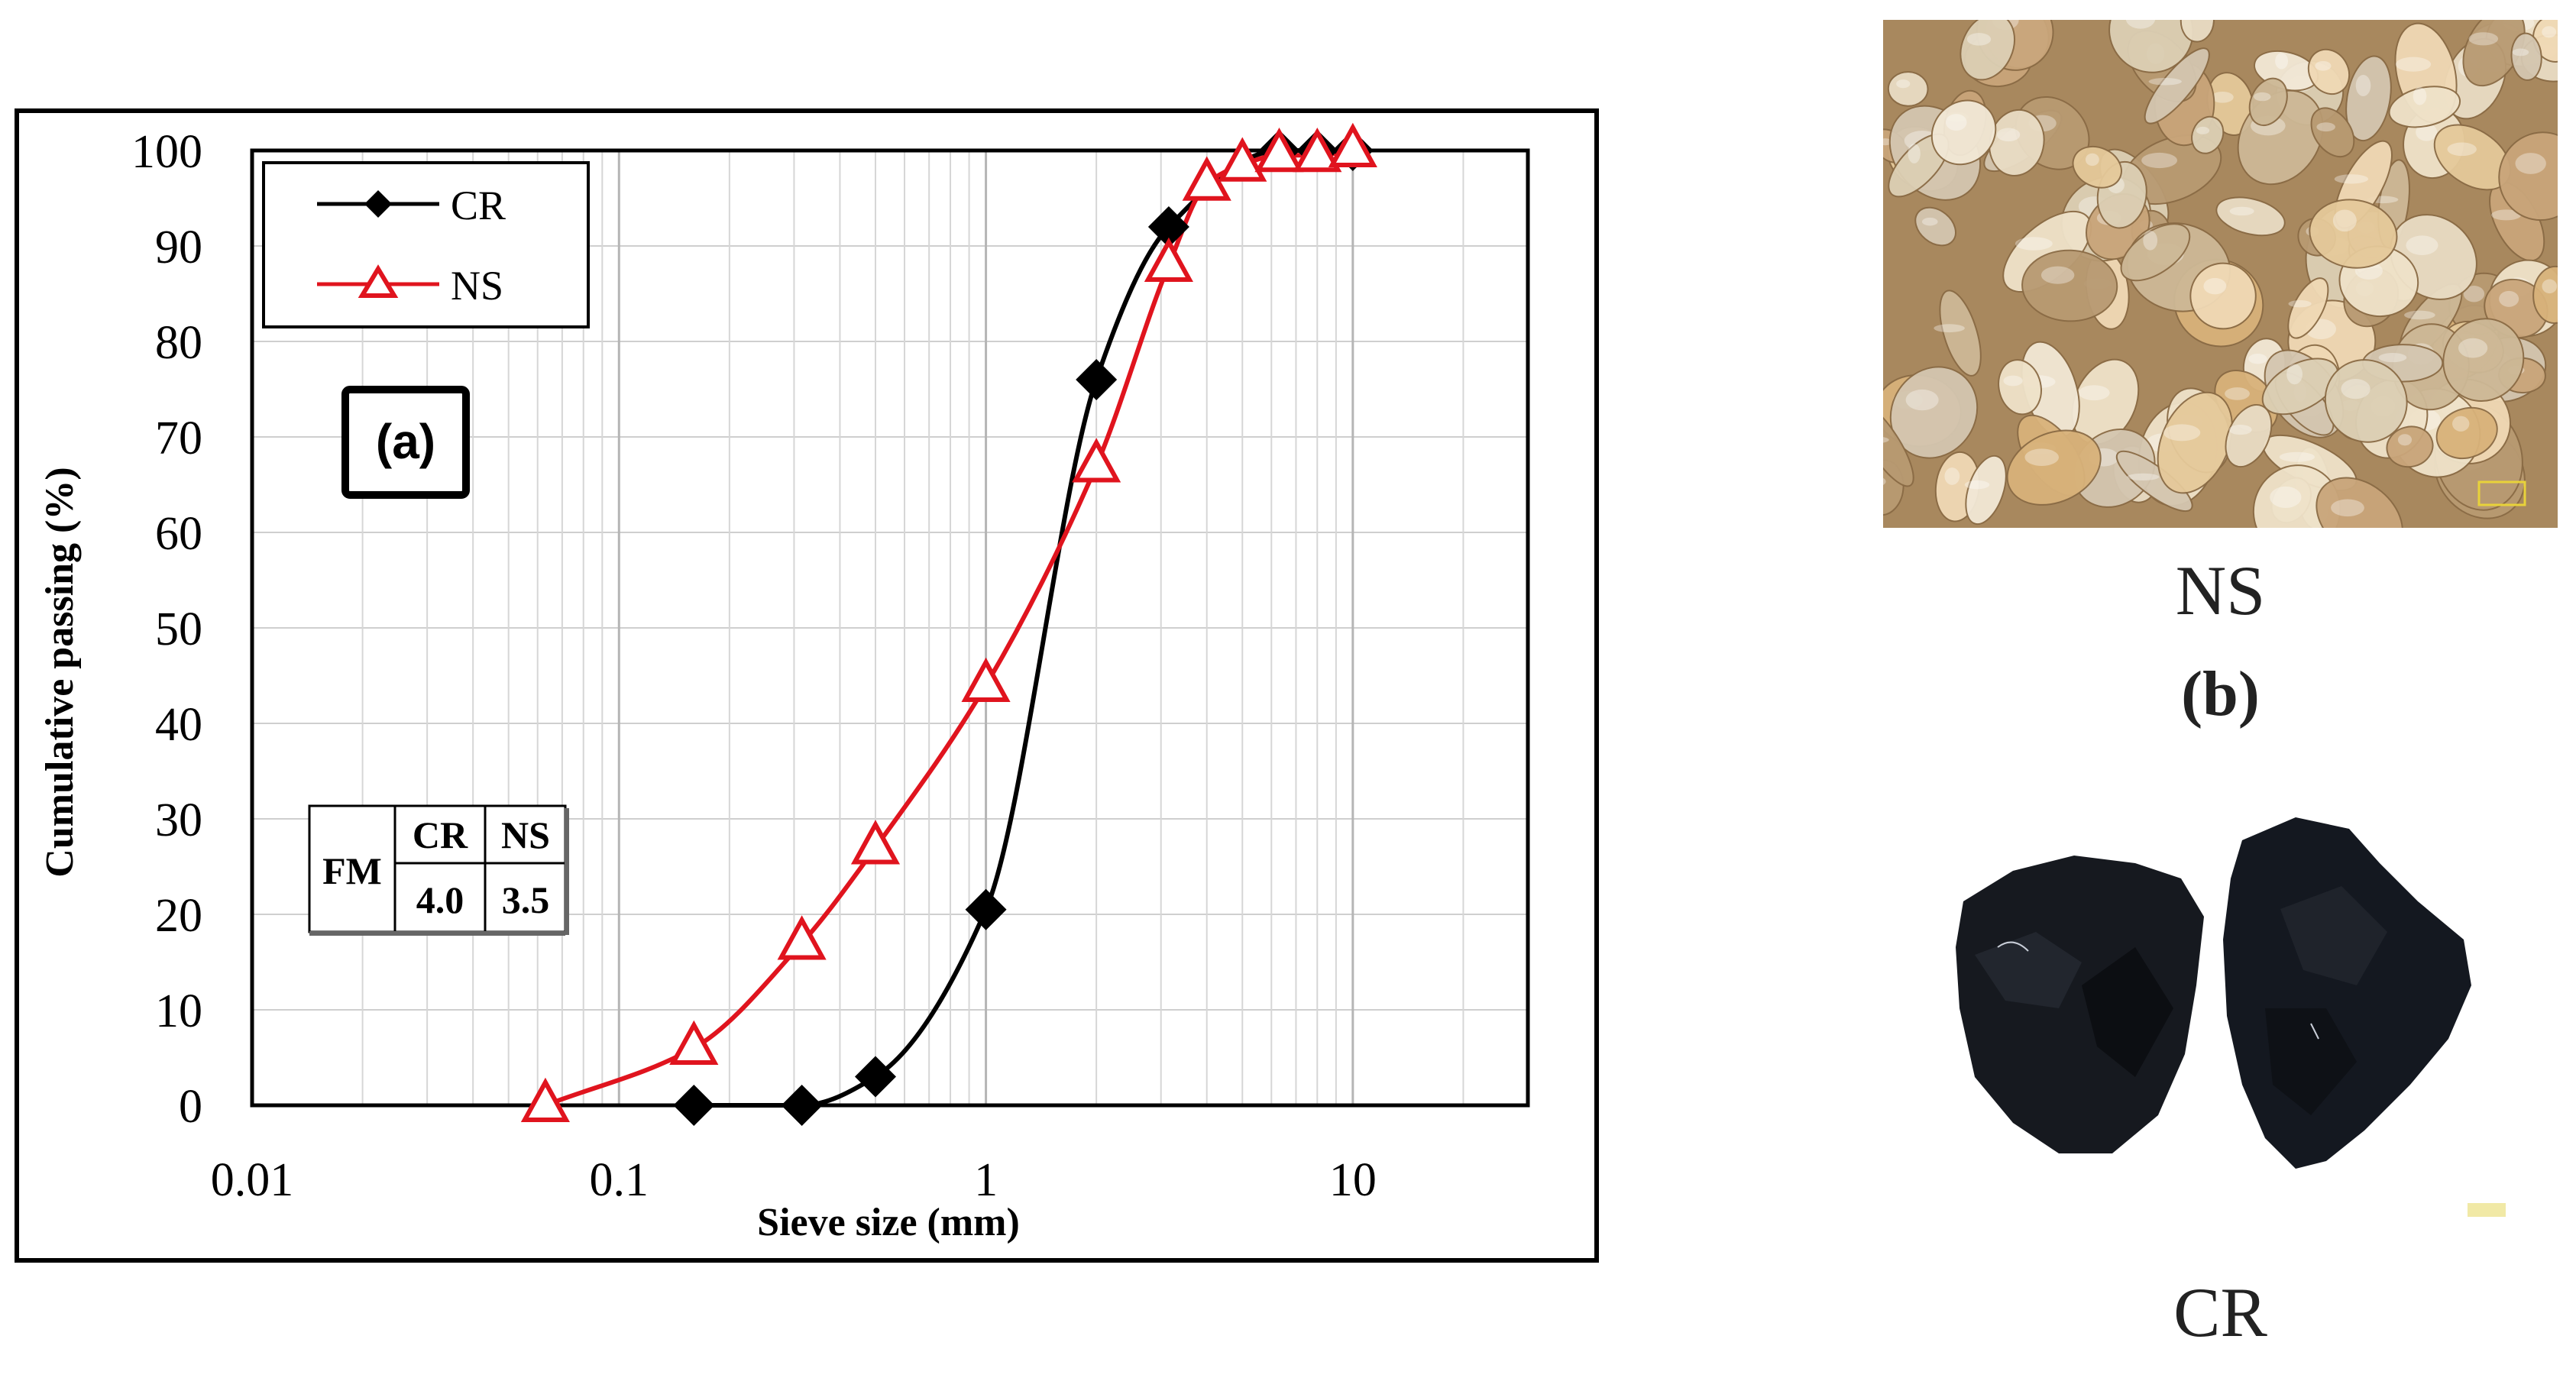 The height and width of the screenshot is (1378, 2576). What do you see at coordinates (178, 343) in the screenshot?
I see `y-tick-label: 80` at bounding box center [178, 343].